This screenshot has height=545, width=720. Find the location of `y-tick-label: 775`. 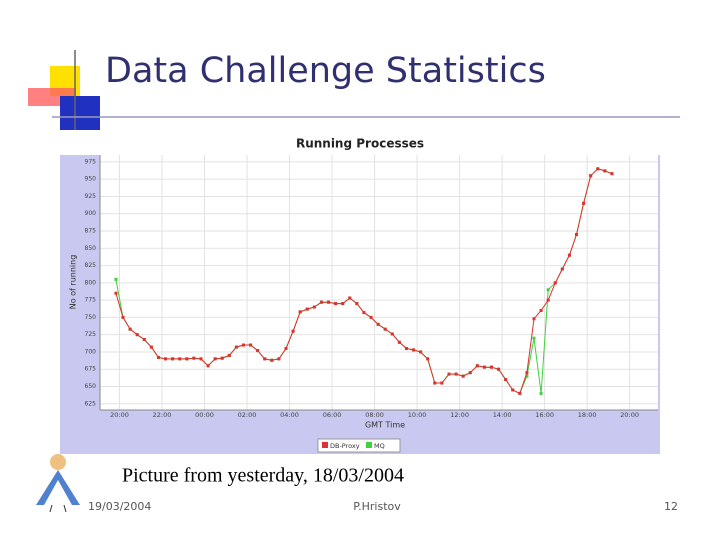

y-tick-label: 775 is located at coordinates (91, 300).